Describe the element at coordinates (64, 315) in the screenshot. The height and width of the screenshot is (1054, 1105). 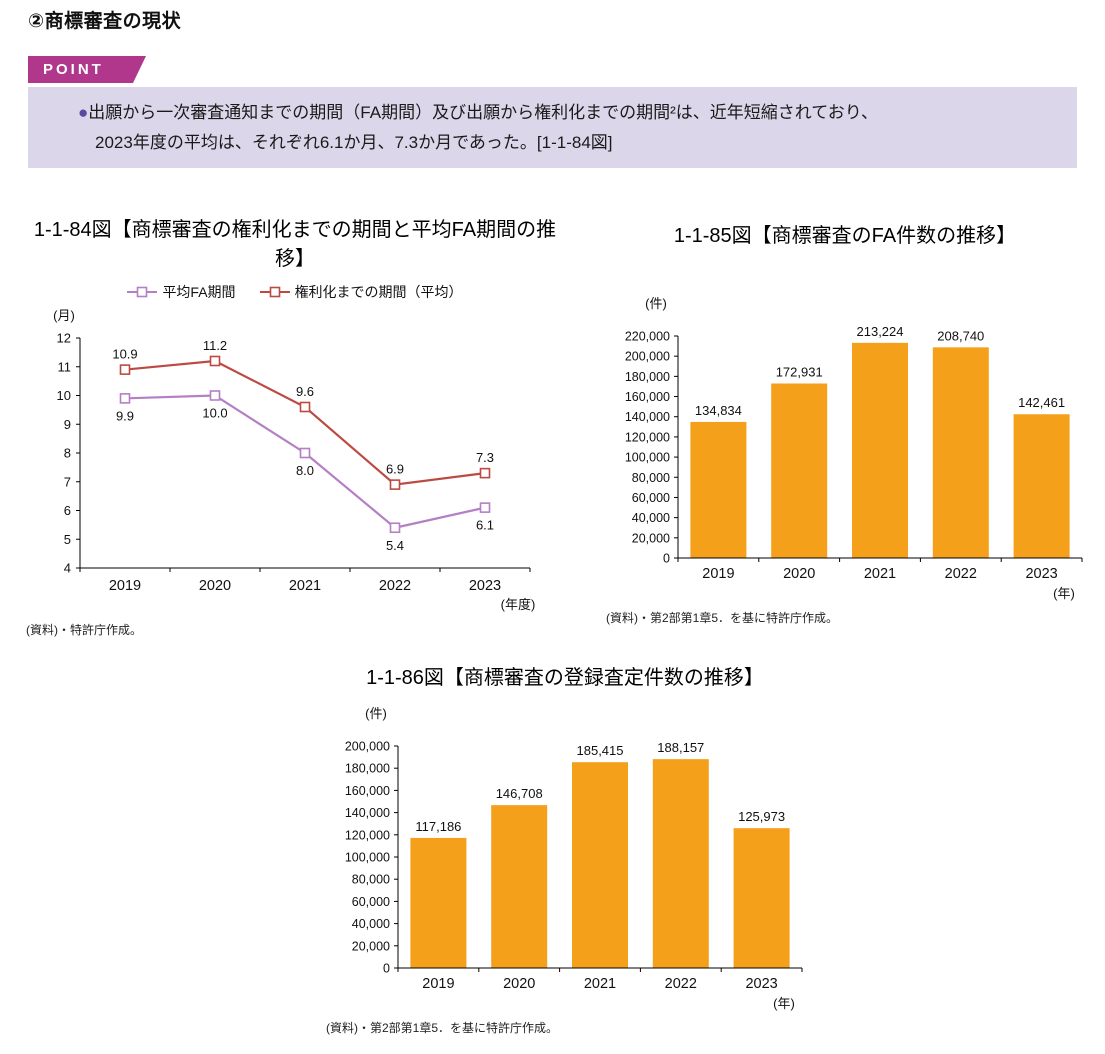
I see `svg-text: (月)` at that location.